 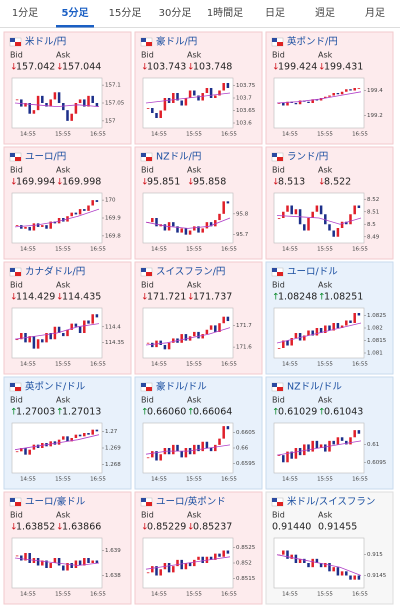 What do you see at coordinates (190, 272) in the screenshot?
I see `pair-name: スイスフラン/円` at bounding box center [190, 272].